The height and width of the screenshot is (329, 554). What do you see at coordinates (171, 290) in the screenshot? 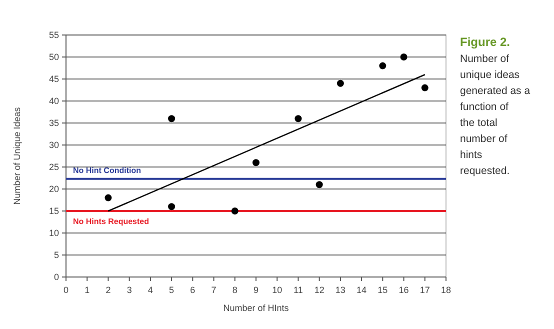
I see `x-tick-label: 5` at bounding box center [171, 290].